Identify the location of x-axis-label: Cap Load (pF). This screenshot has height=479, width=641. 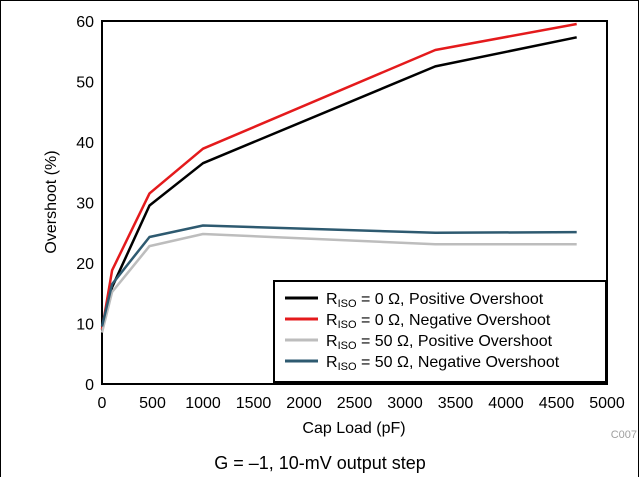
(353, 428).